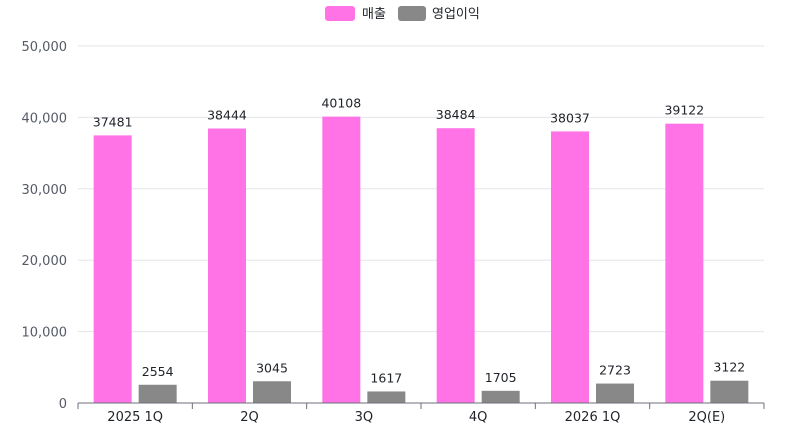 The height and width of the screenshot is (439, 800). I want to click on y-tick-label: 10,000, so click(45, 333).